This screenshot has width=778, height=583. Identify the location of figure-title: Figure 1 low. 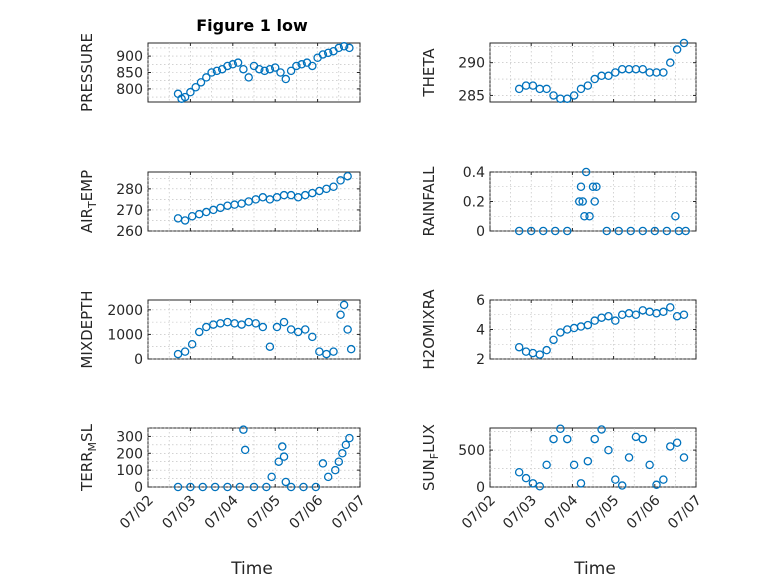
(252, 25).